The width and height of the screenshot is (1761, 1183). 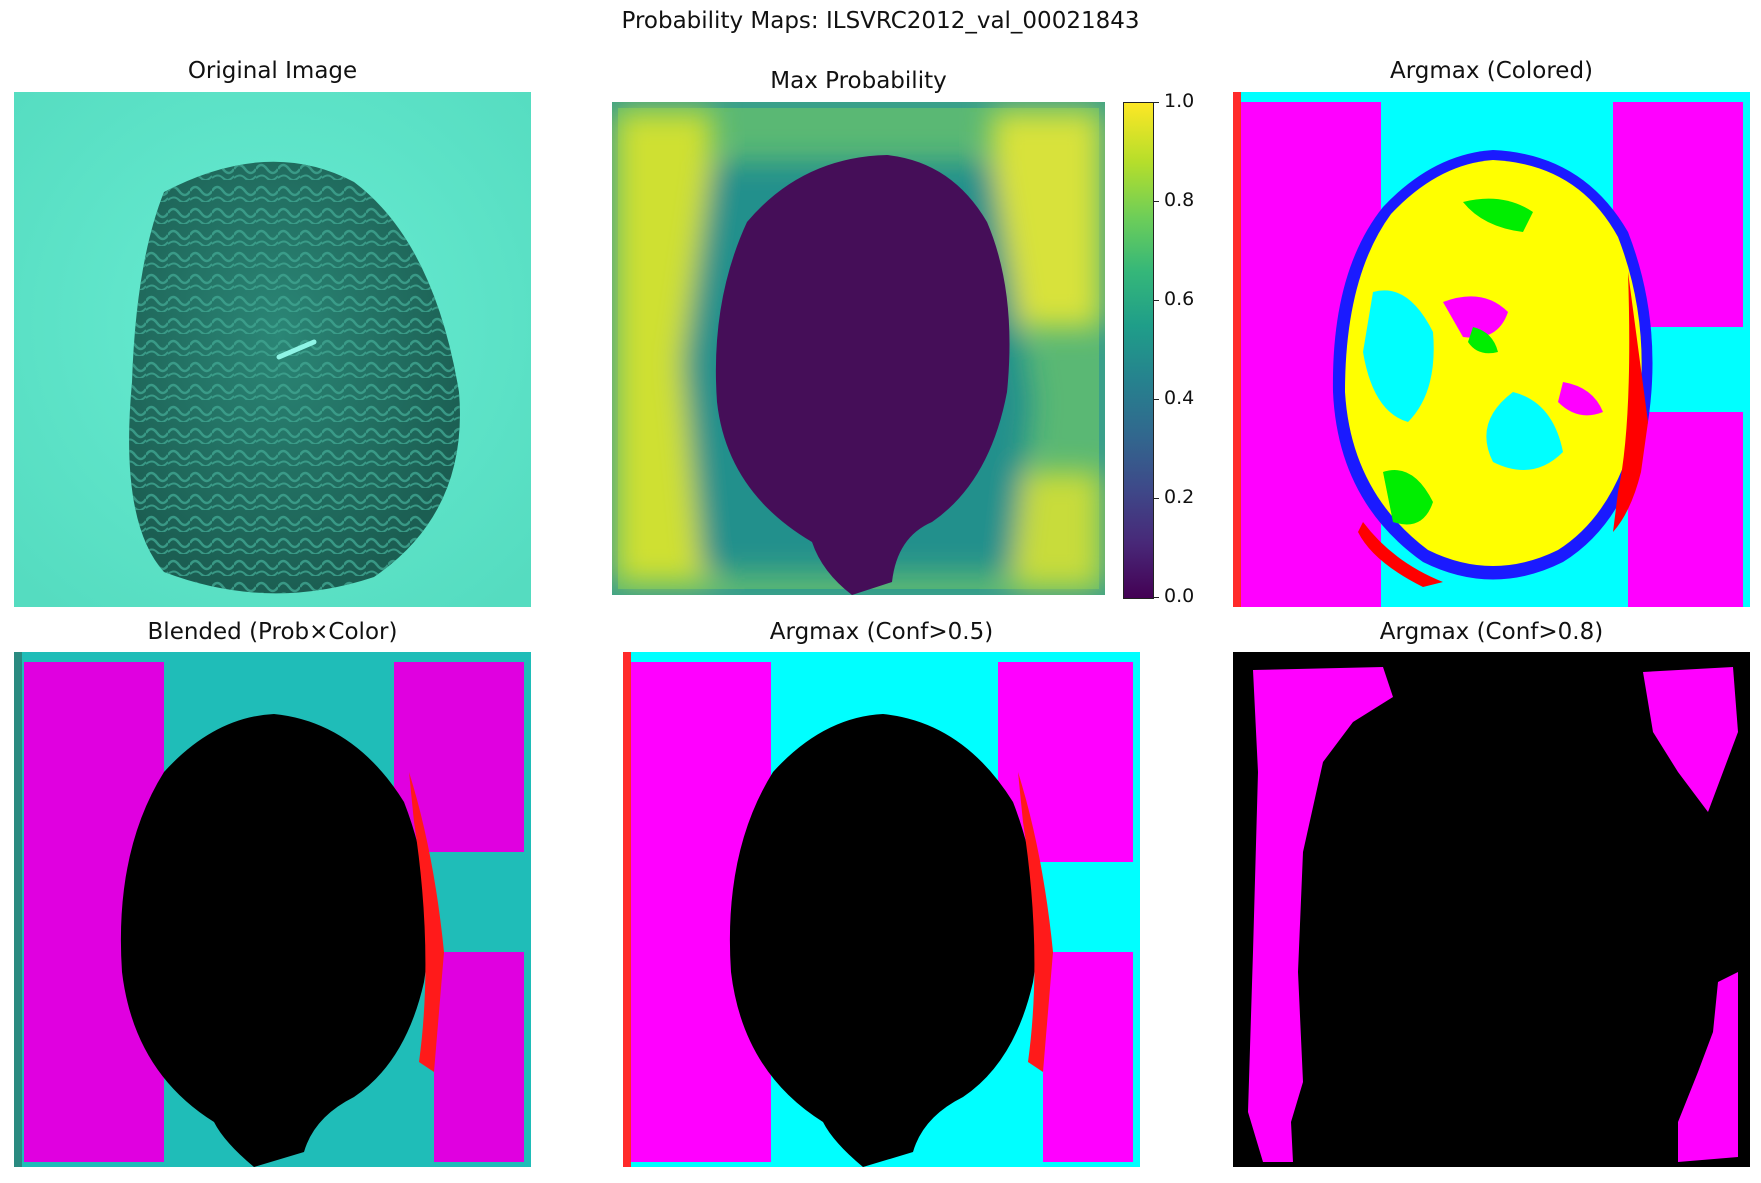 I want to click on colorbar-tick-label: 0.4, so click(x=1179, y=398).